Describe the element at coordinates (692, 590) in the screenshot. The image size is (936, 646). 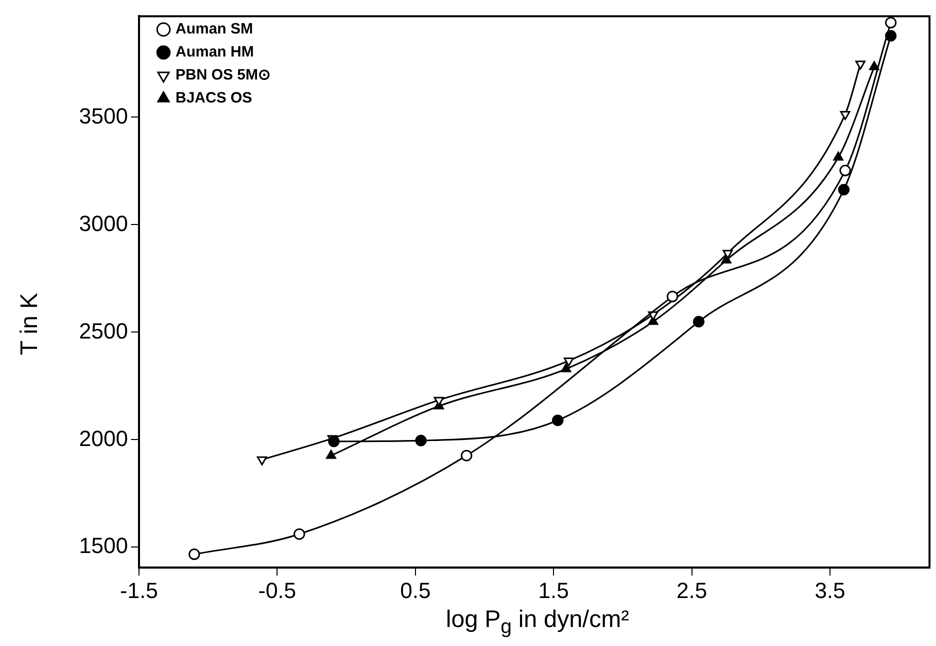
I see `x-tick-label: 2.5` at that location.